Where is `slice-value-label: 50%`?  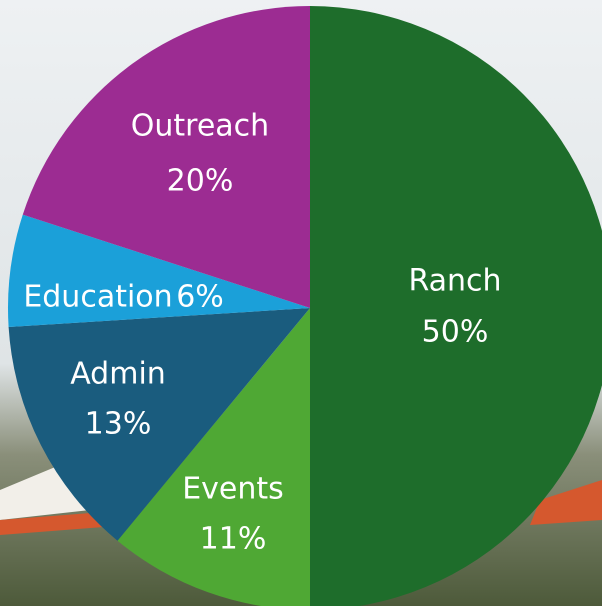
slice-value-label: 50% is located at coordinates (455, 332).